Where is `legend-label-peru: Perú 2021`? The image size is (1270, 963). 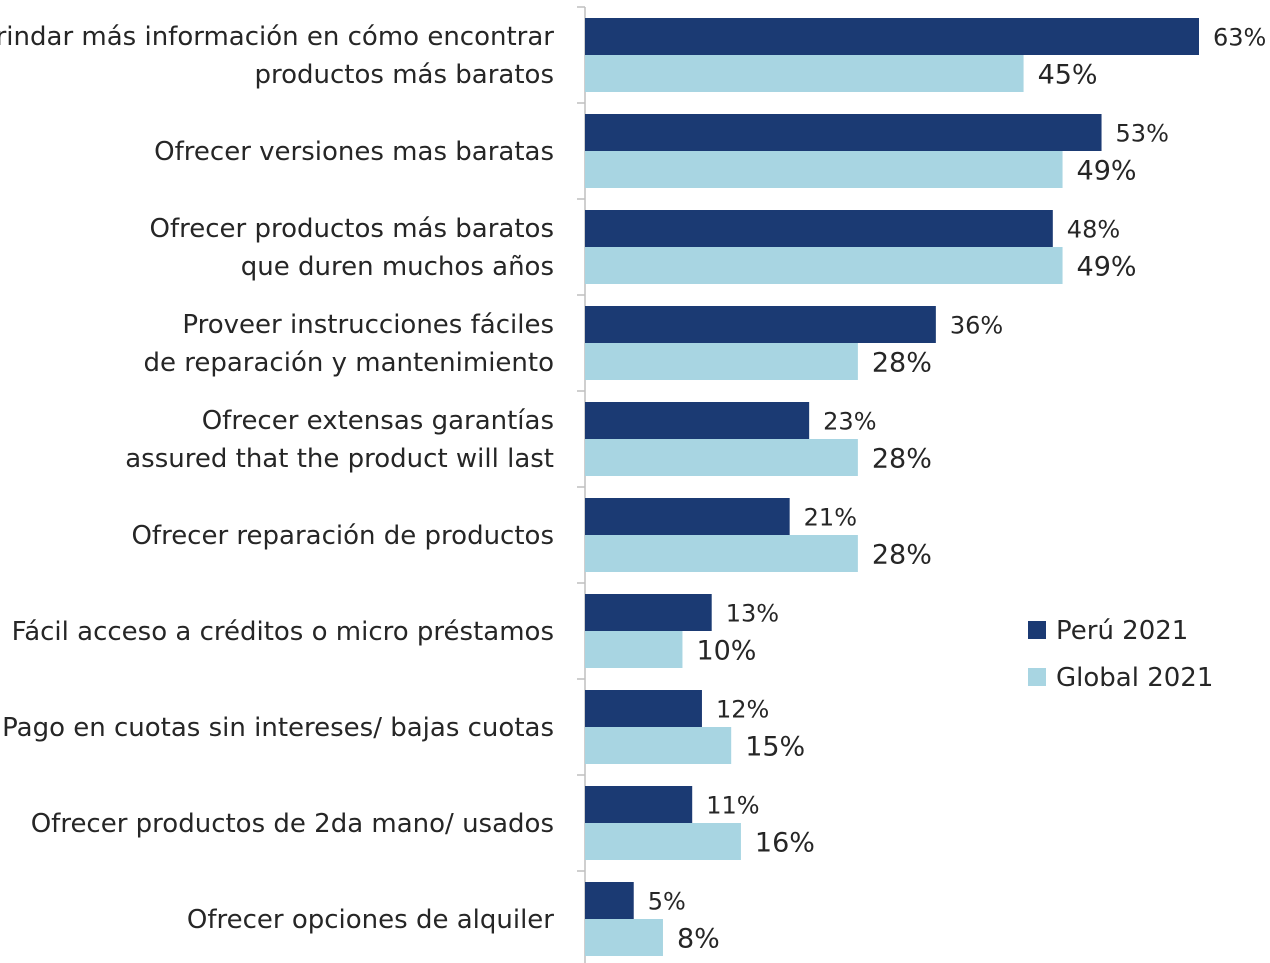
legend-label-peru: Perú 2021 is located at coordinates (1122, 631).